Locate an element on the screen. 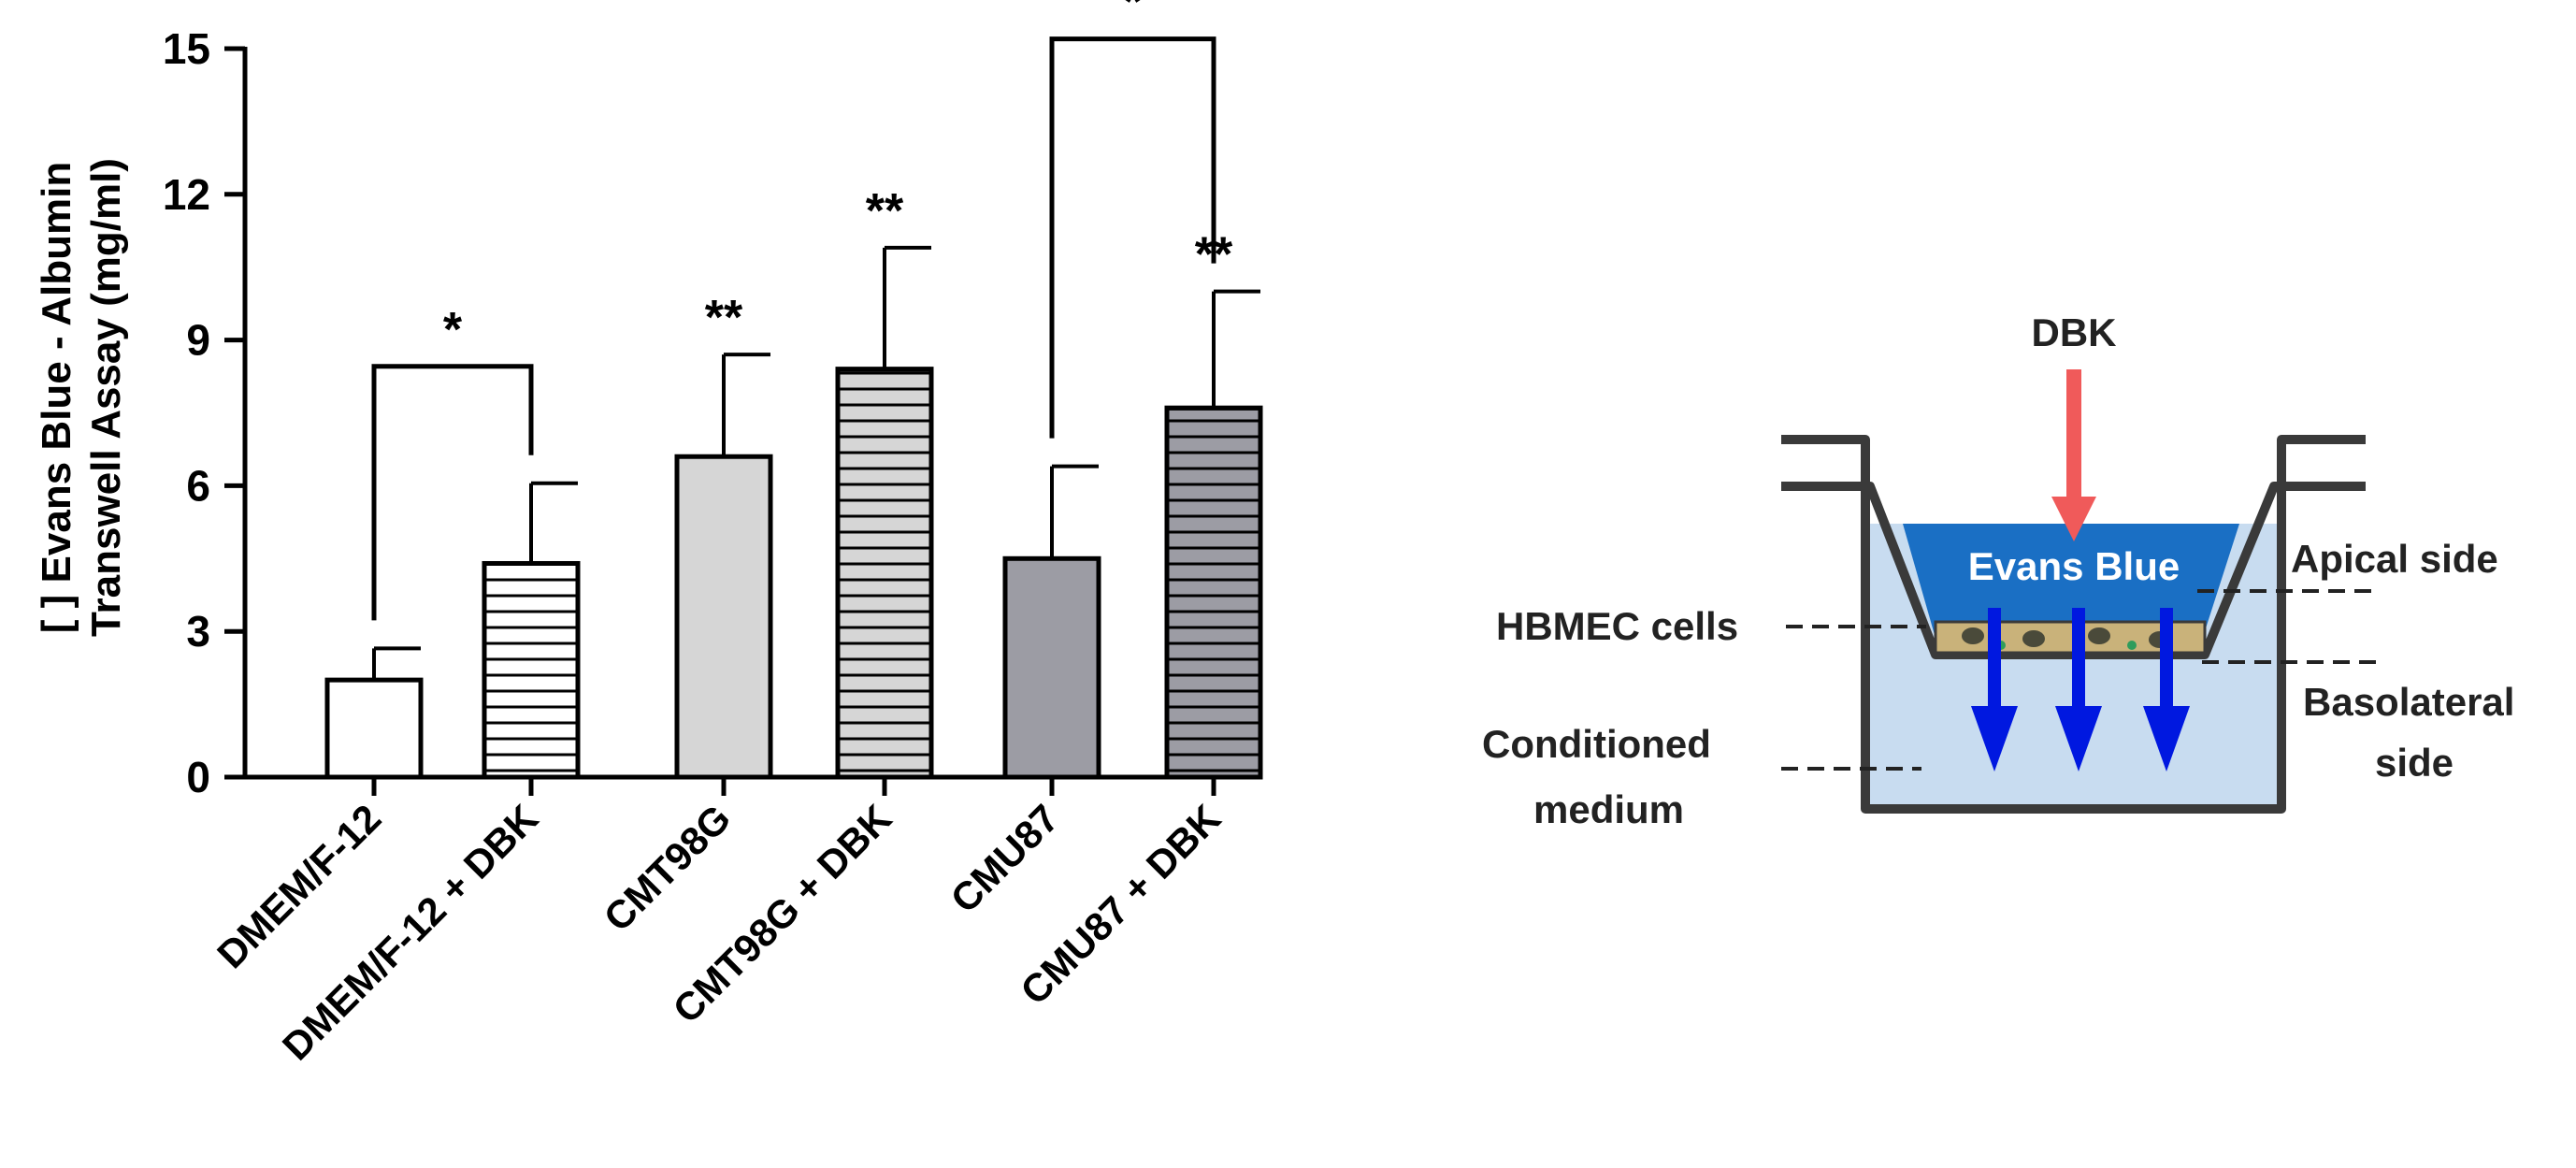 This screenshot has width=2576, height=1168. leader-lines is located at coordinates (2080, 680).